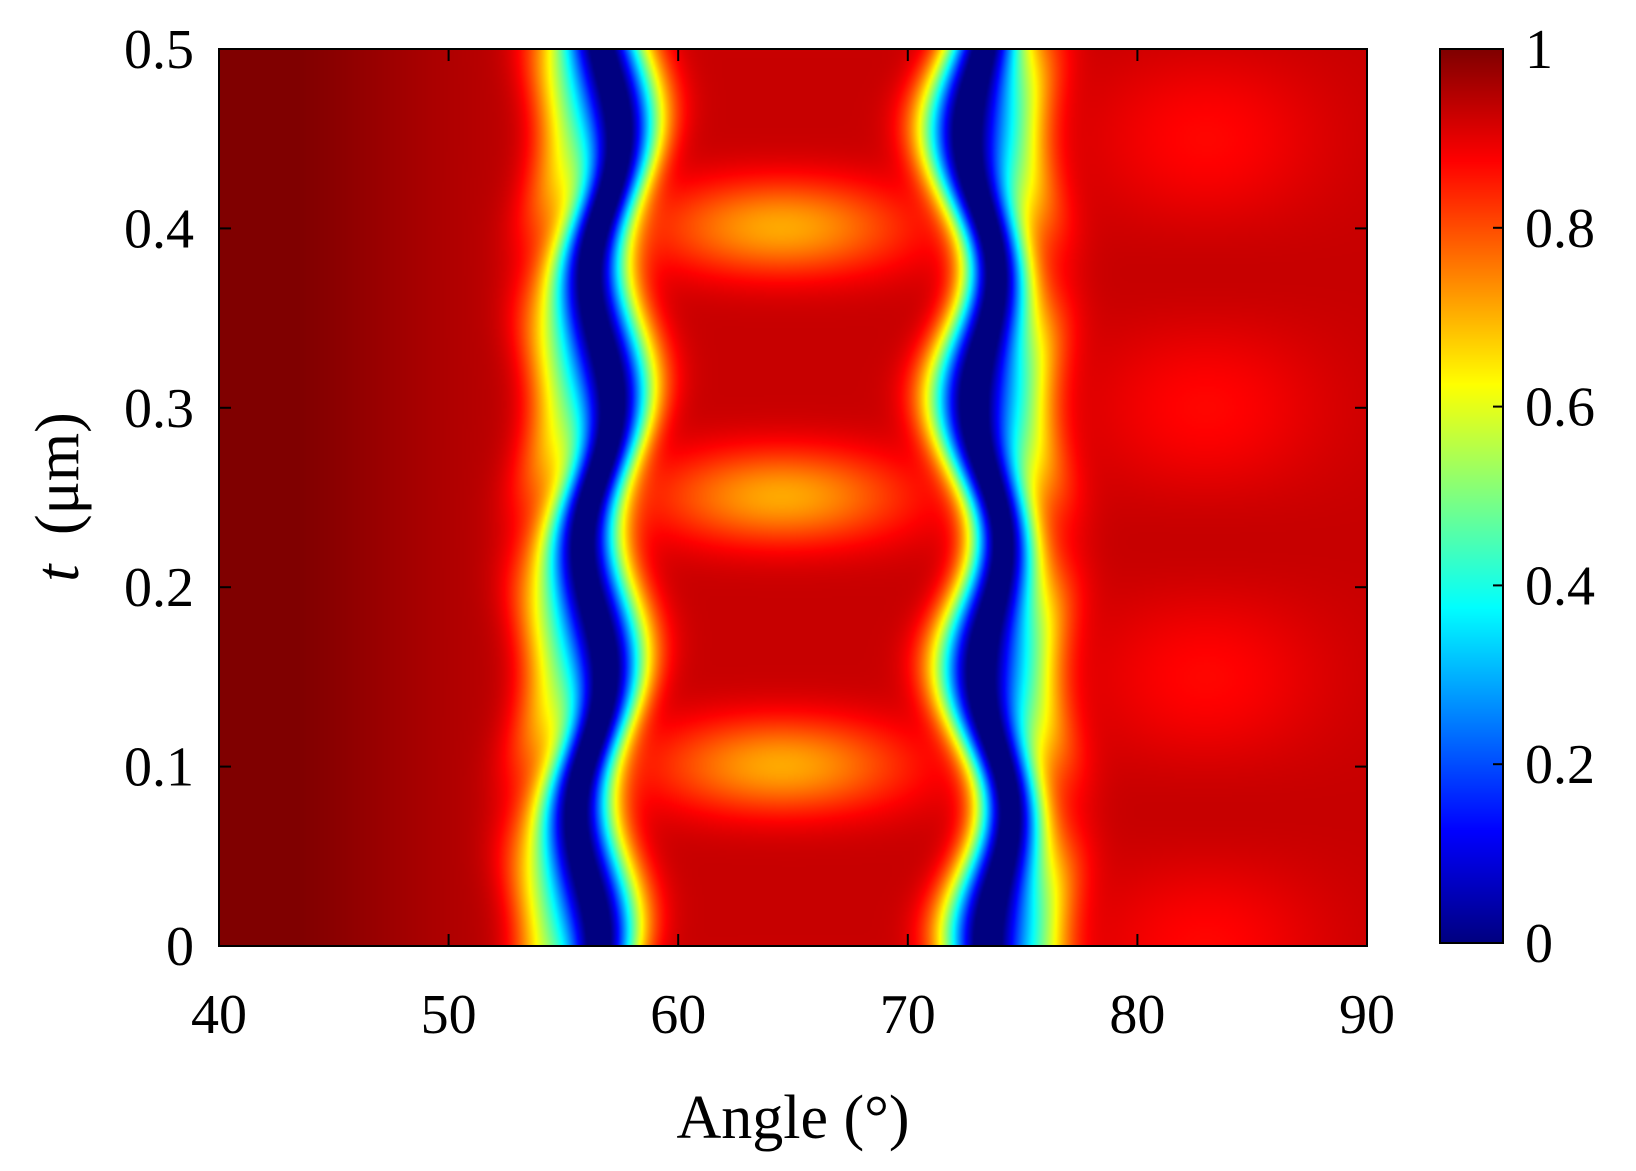 The width and height of the screenshot is (1636, 1171). I want to click on colorbar-frame, so click(1471, 496).